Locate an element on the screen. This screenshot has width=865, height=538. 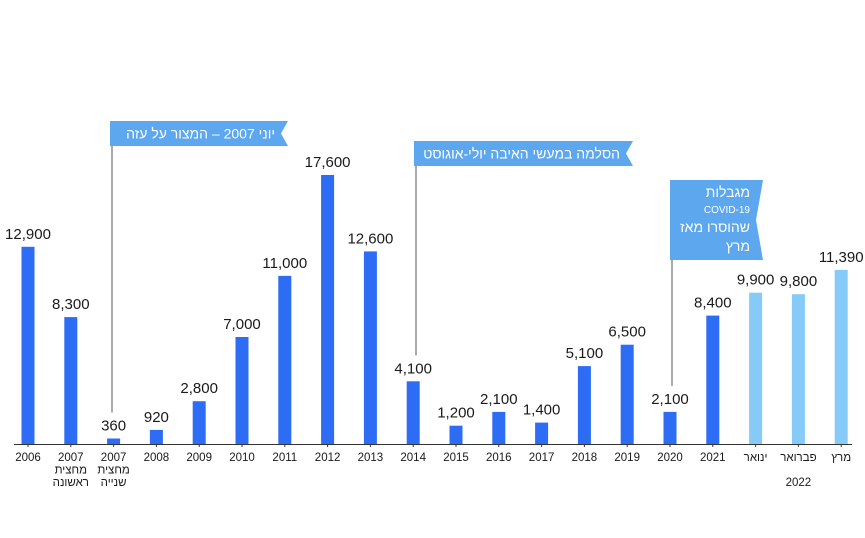
annotation-text-2-2: שהוסרו מאז is located at coordinates (715, 227).